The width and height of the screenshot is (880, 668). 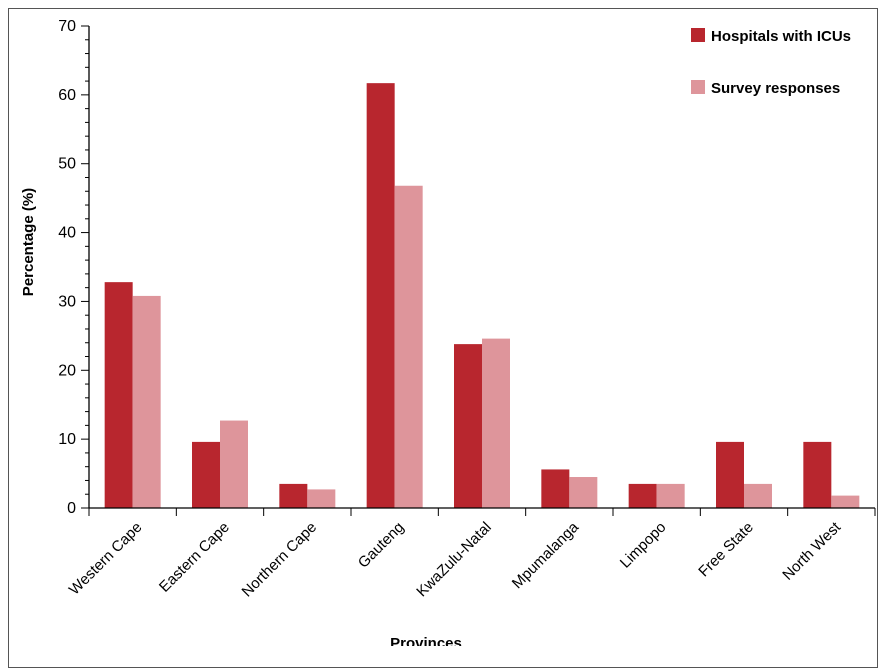 What do you see at coordinates (71, 508) in the screenshot?
I see `y-tick-label: 0` at bounding box center [71, 508].